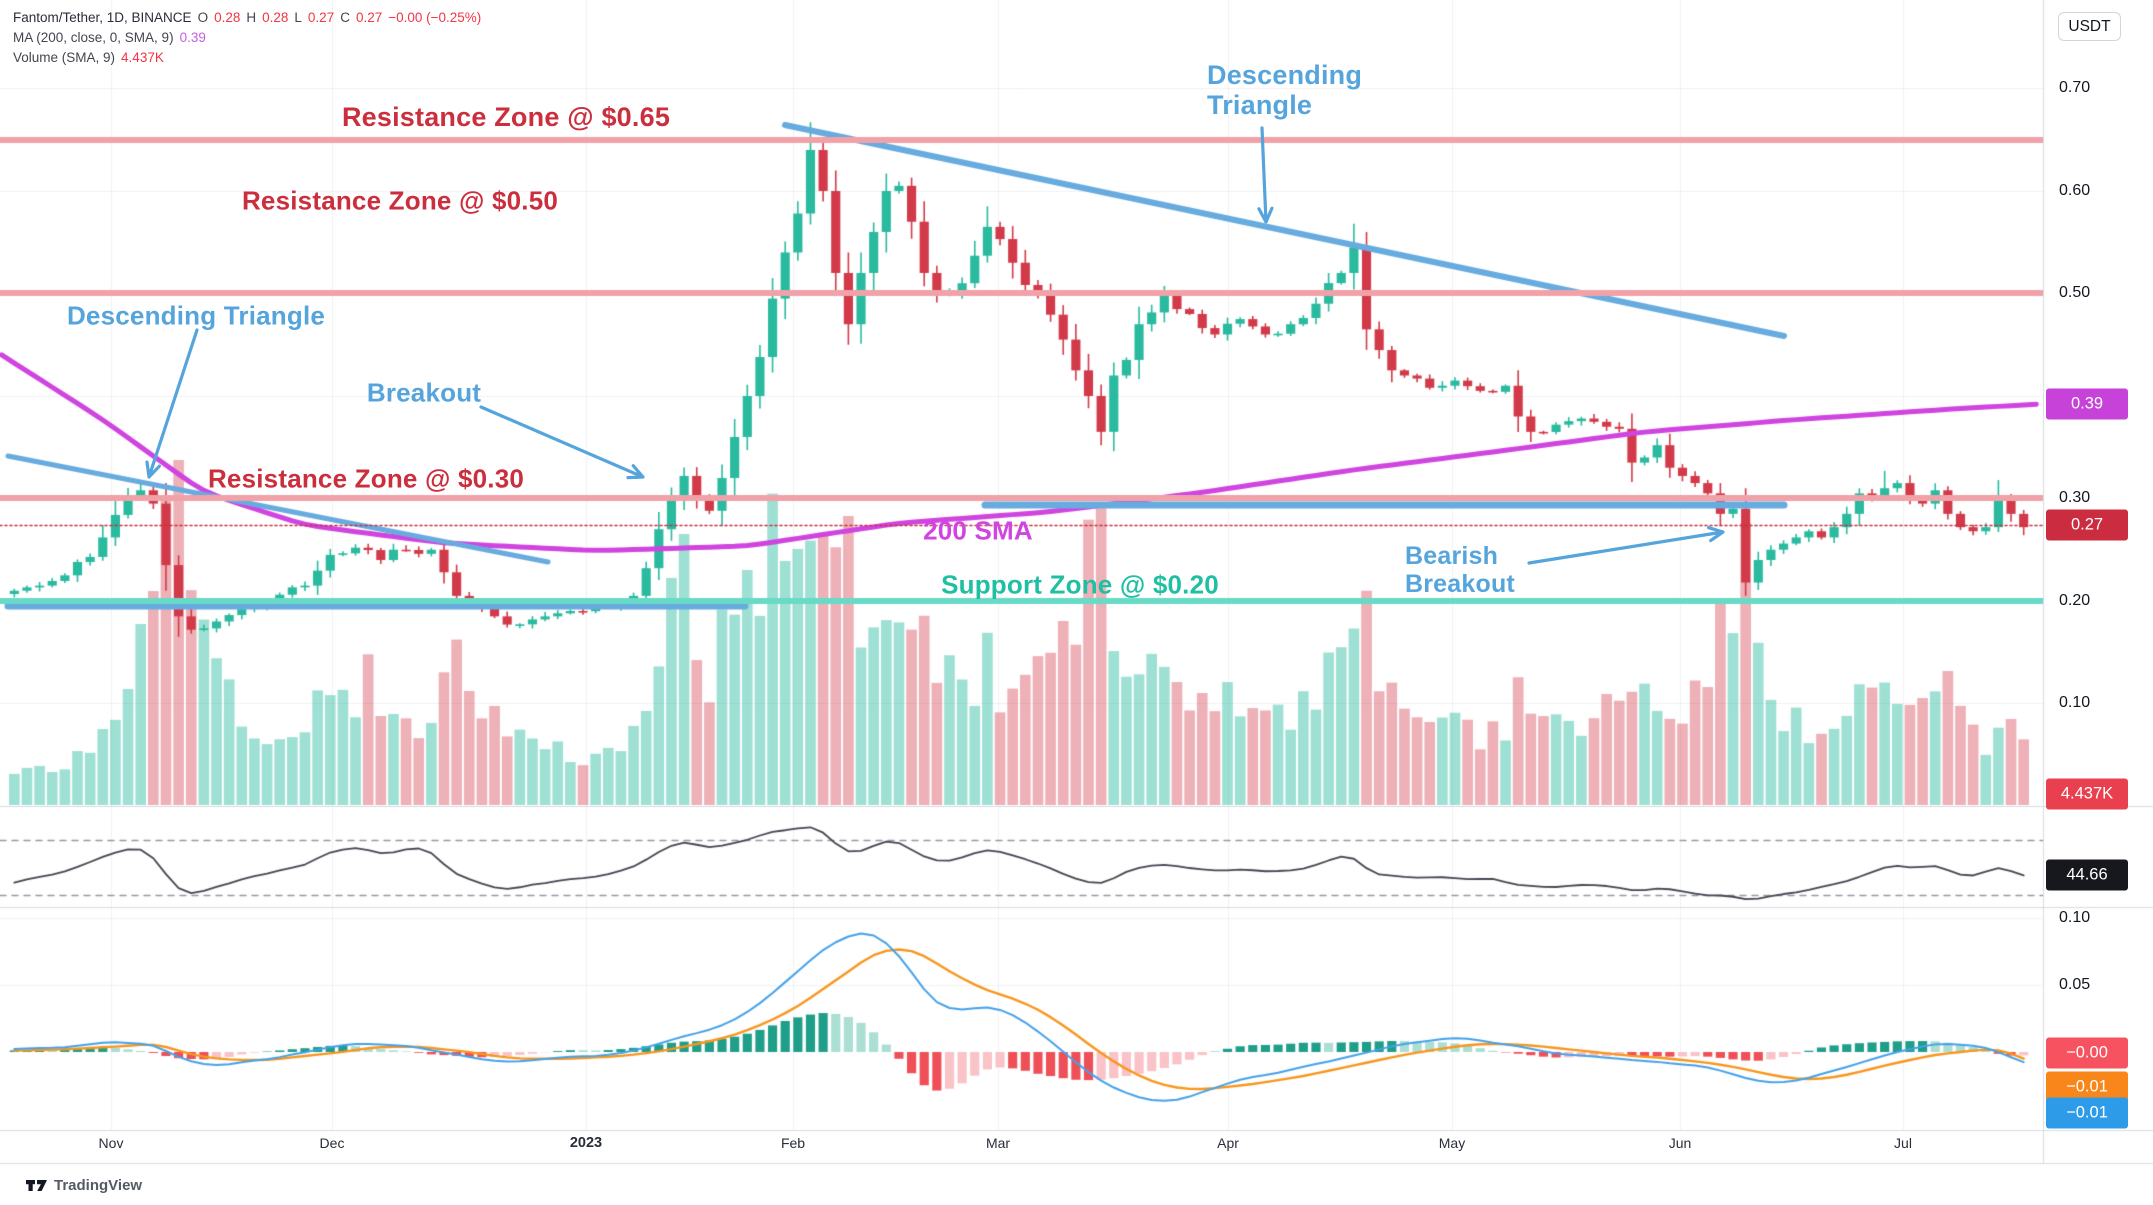  Describe the element at coordinates (2075, 292) in the screenshot. I see `price-tick-label: 0.50` at that location.